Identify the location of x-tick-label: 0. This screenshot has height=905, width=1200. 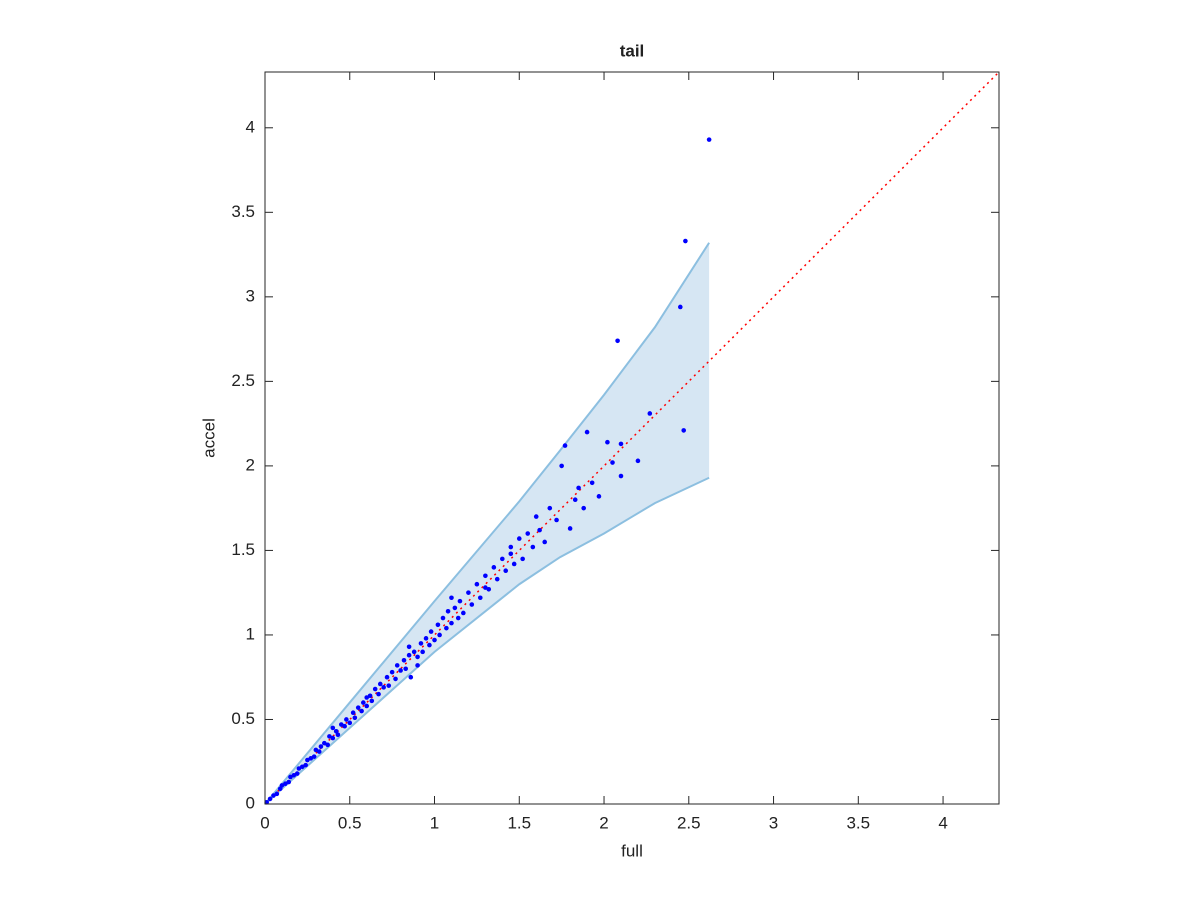
(264, 822).